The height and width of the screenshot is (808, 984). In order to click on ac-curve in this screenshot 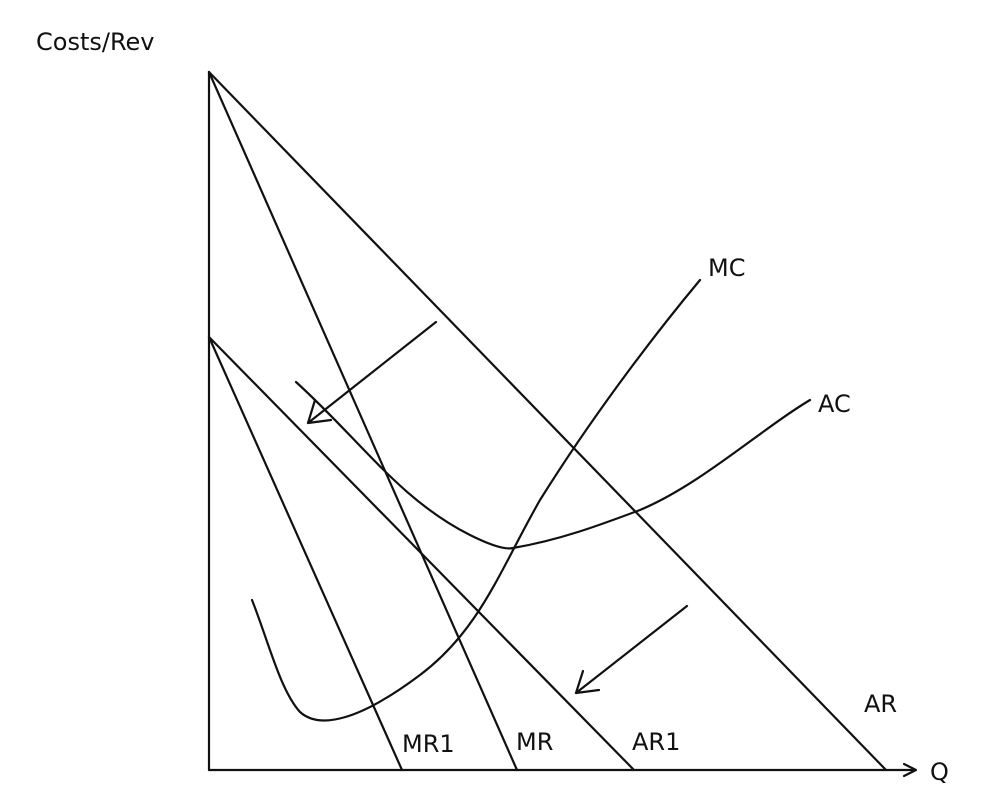, I will do `click(553, 465)`.